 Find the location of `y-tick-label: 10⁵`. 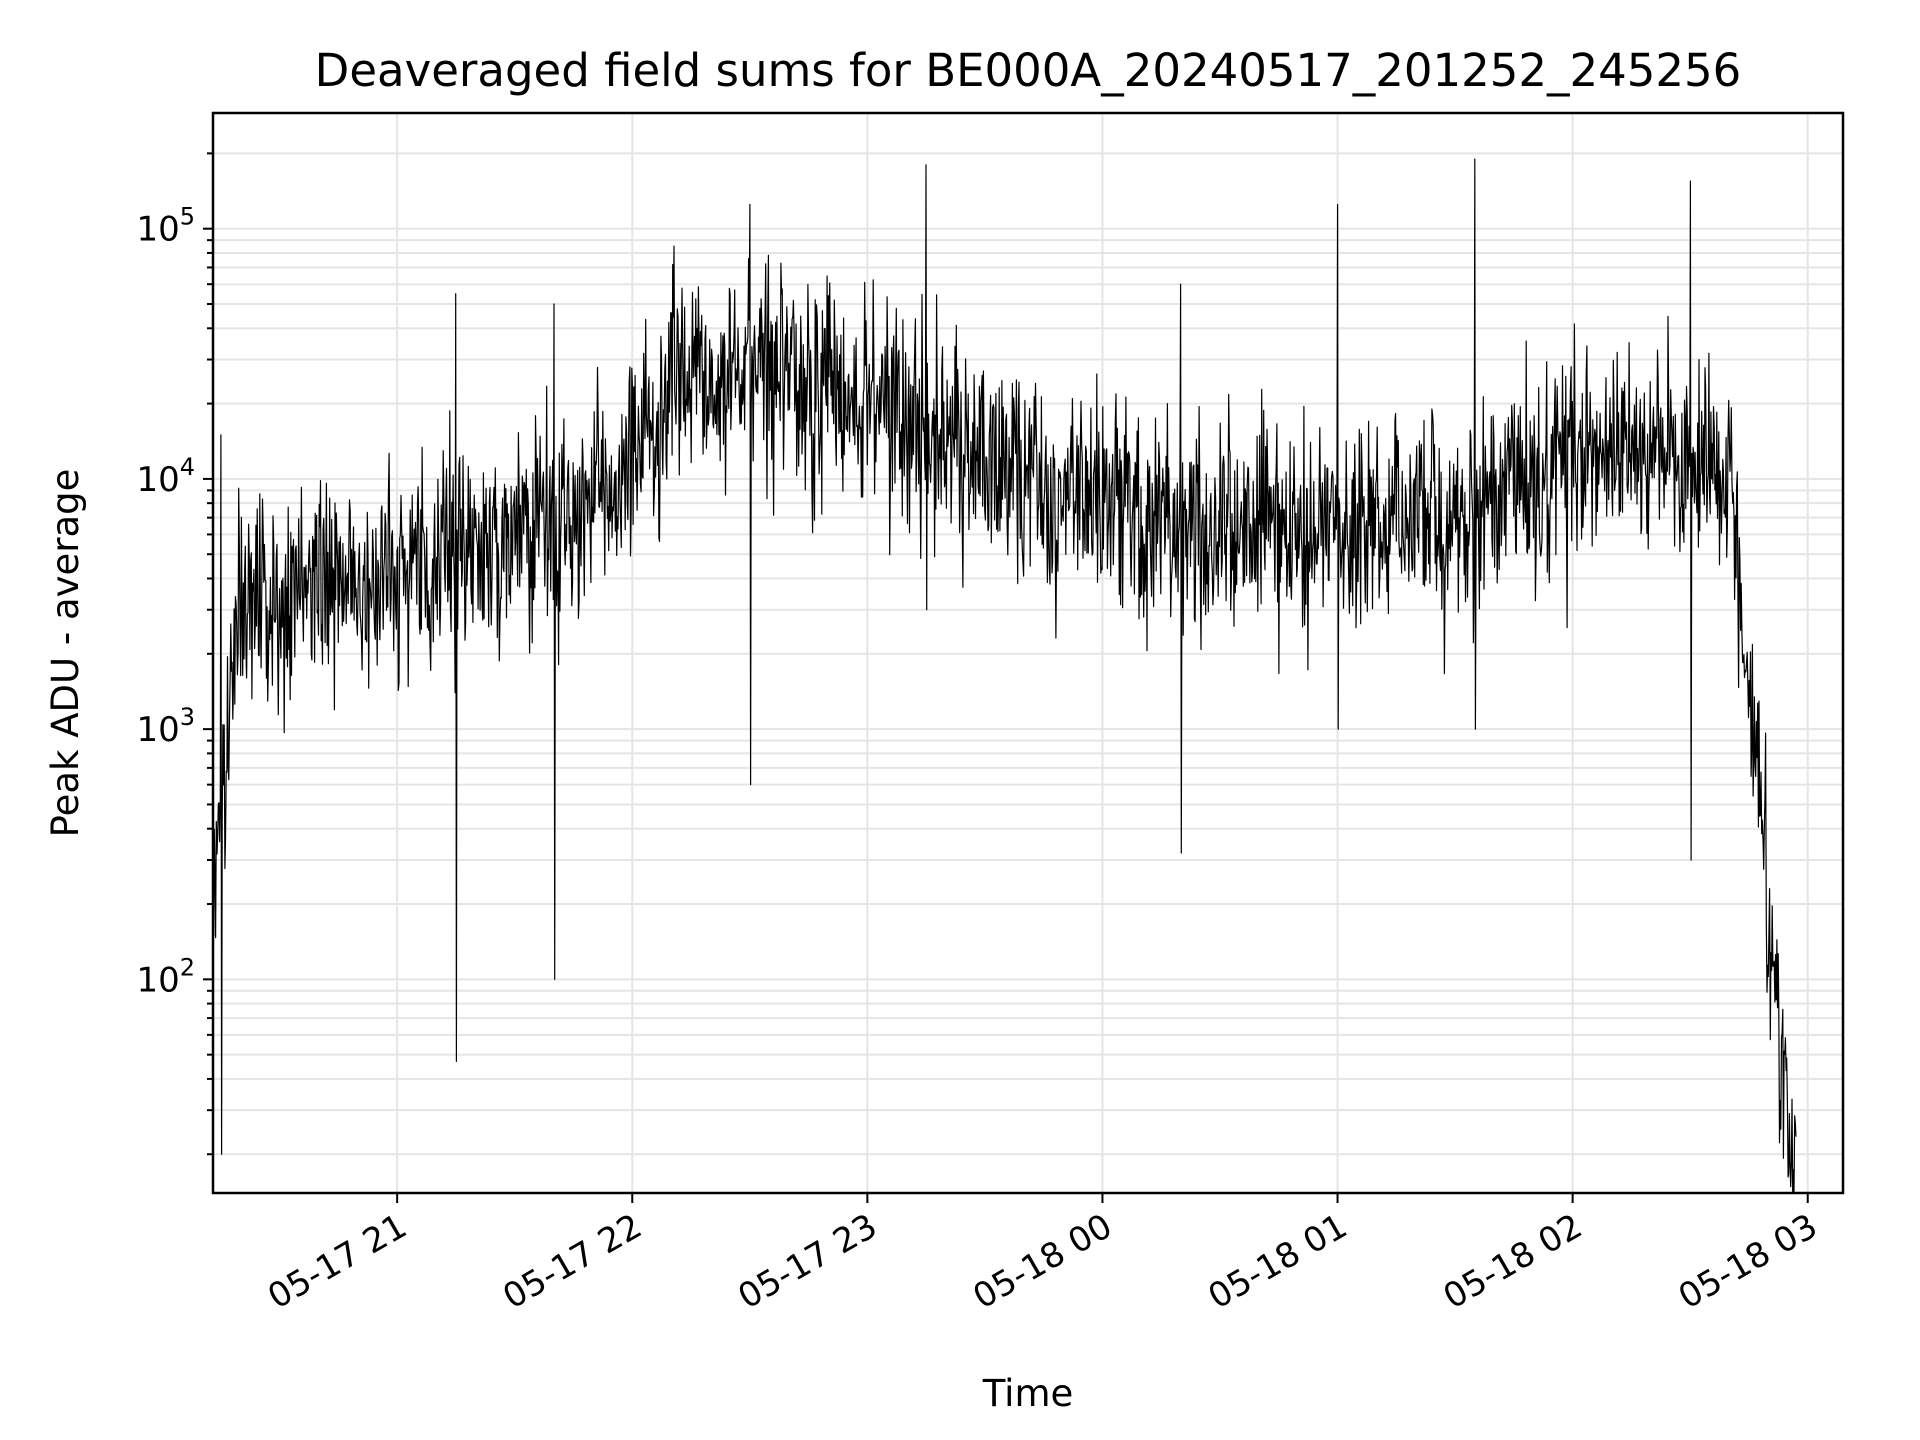

y-tick-label: 10⁵ is located at coordinates (165, 226).